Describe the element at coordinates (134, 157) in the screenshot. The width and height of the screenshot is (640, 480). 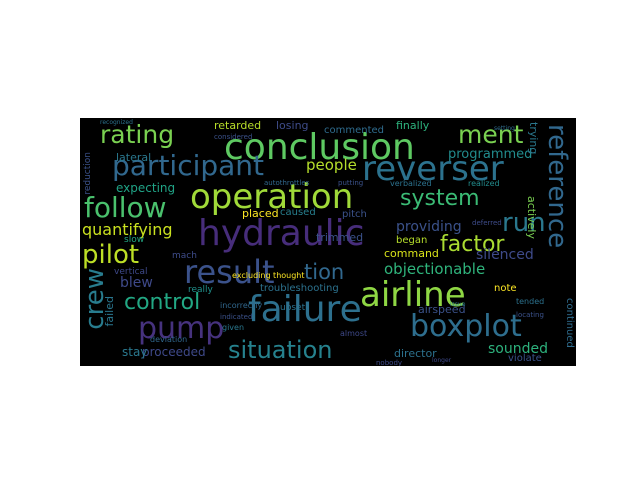
I see `cloud-word: lateral` at that location.